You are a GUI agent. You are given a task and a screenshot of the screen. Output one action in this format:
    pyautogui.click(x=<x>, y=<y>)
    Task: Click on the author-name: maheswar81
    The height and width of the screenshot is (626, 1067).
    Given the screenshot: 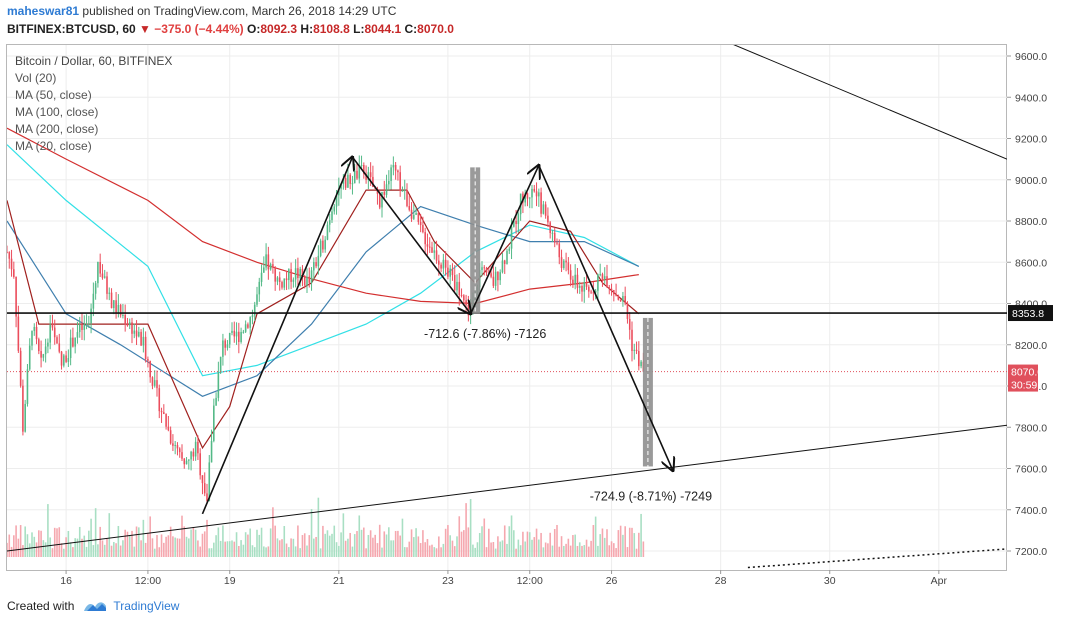 What is the action you would take?
    pyautogui.click(x=43, y=11)
    